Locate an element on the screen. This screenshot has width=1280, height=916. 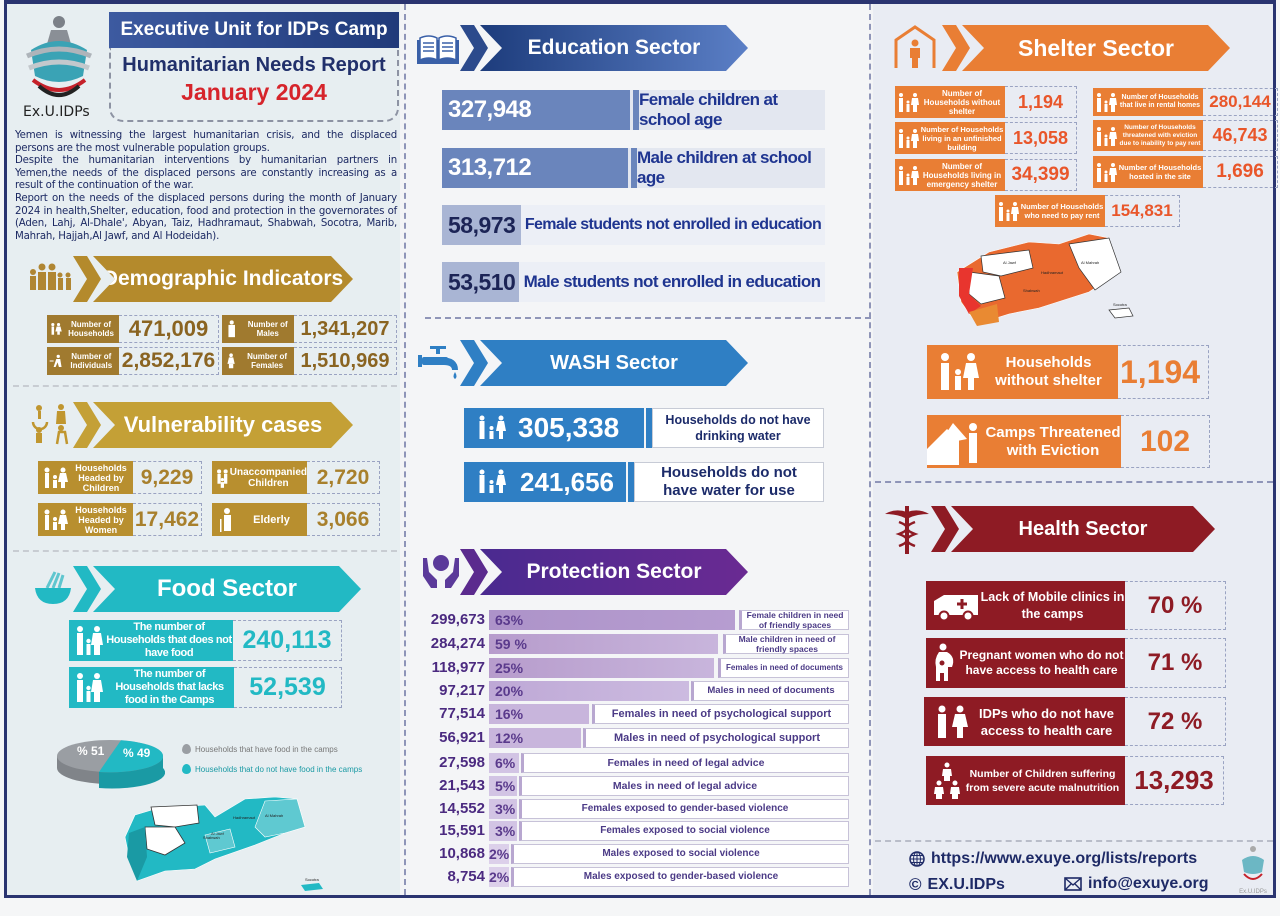
children-icon is located at coordinates (947, 780).